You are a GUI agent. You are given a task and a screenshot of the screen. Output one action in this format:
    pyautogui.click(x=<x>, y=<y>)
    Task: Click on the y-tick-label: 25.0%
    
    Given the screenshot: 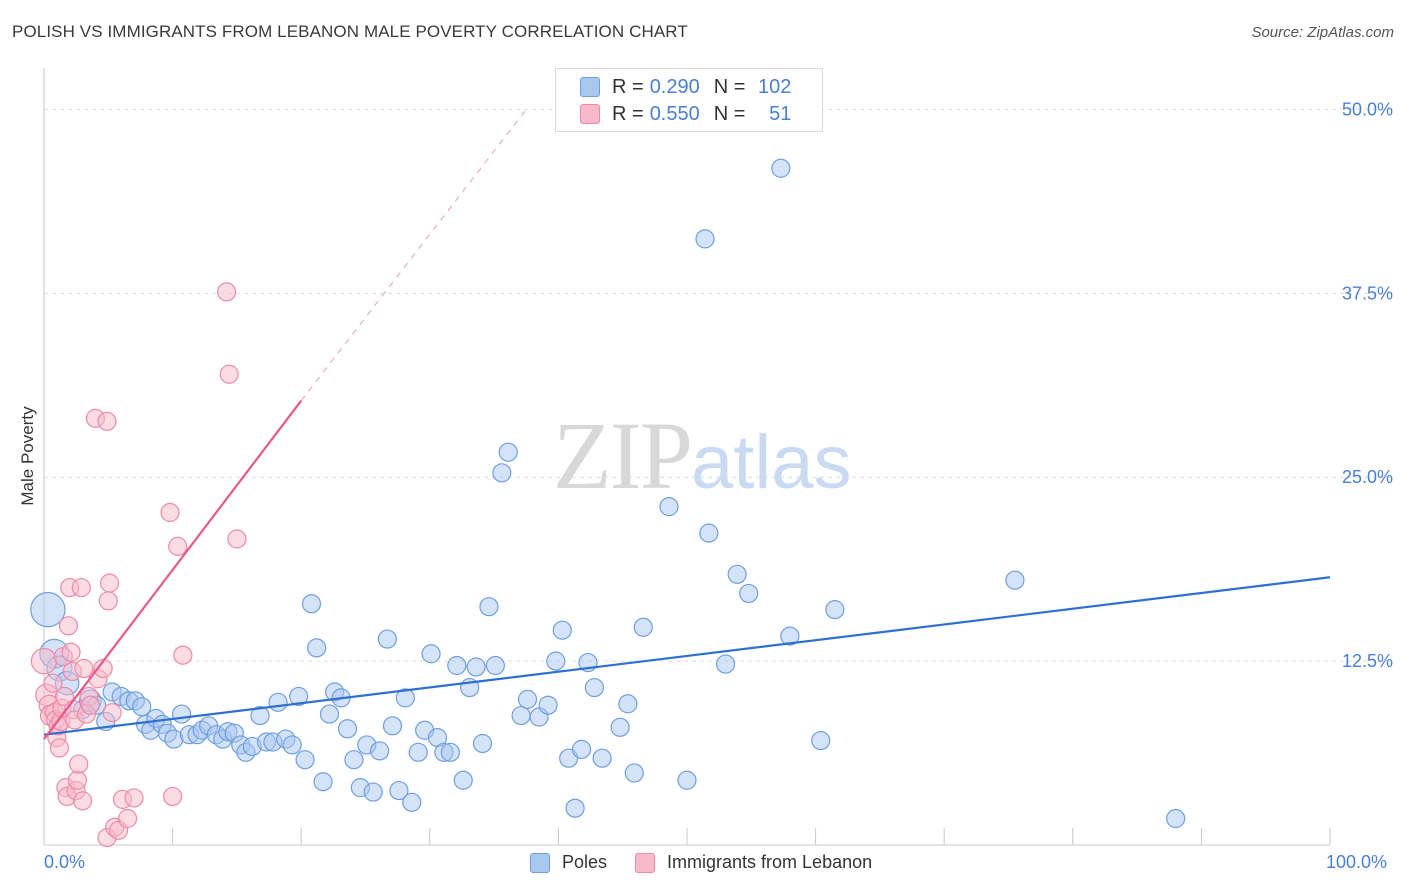 What is the action you would take?
    pyautogui.click(x=1367, y=477)
    